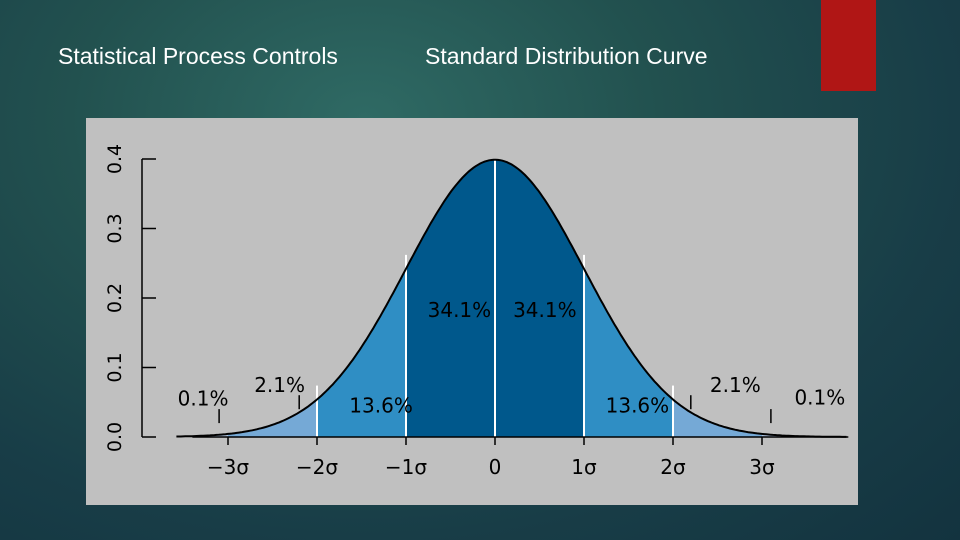  Describe the element at coordinates (317, 467) in the screenshot. I see `x-tick-label: −2σ` at that location.